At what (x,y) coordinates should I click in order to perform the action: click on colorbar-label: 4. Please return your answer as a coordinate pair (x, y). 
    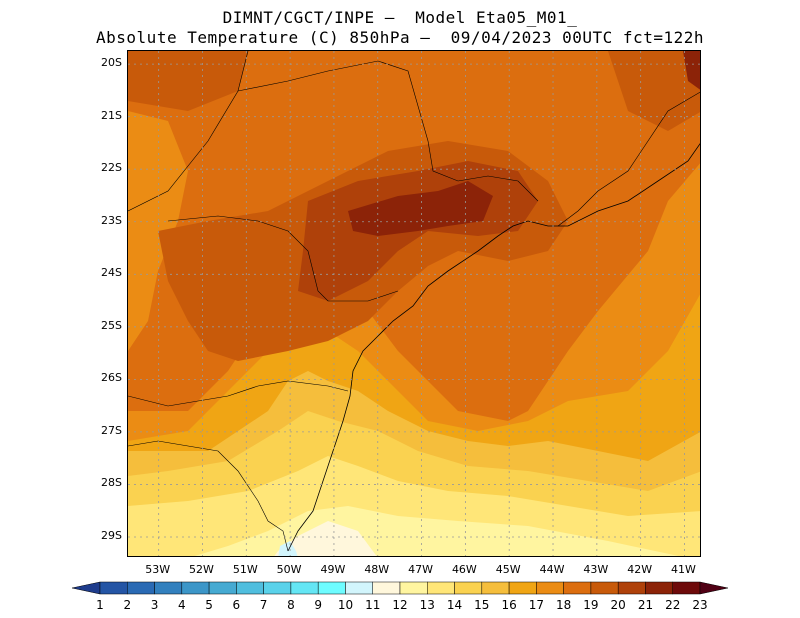
    Looking at the image, I should click on (181, 605).